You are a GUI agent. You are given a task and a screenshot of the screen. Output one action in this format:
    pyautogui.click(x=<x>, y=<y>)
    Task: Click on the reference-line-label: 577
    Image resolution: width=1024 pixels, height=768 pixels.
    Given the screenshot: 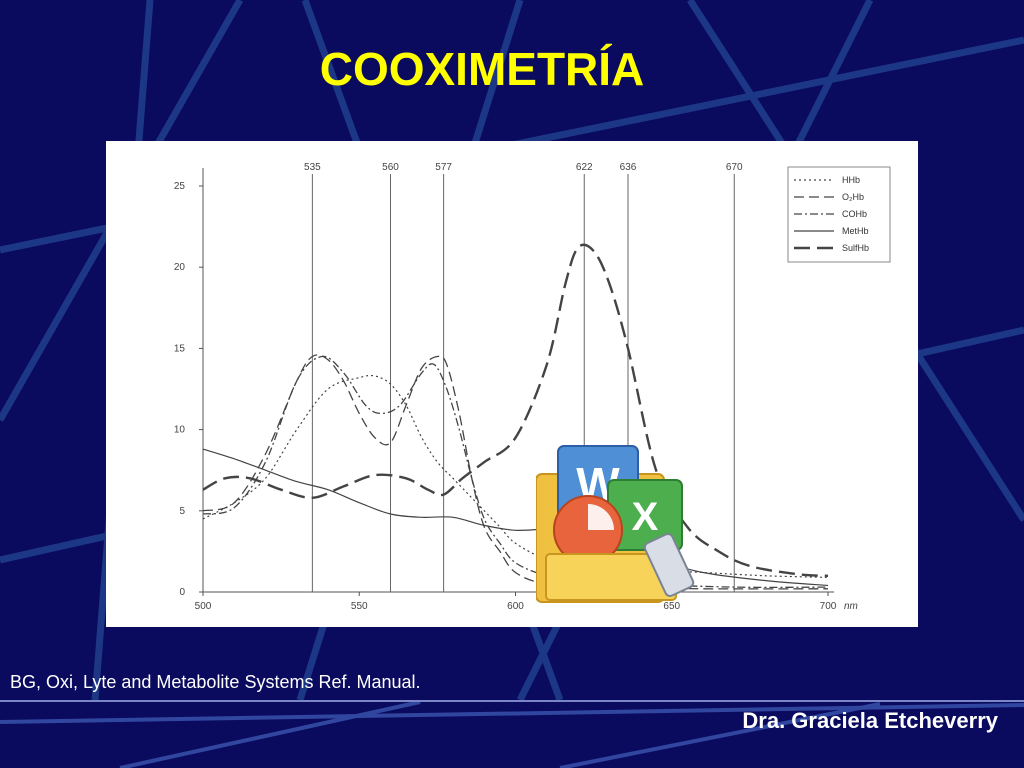 What is the action you would take?
    pyautogui.click(x=443, y=167)
    